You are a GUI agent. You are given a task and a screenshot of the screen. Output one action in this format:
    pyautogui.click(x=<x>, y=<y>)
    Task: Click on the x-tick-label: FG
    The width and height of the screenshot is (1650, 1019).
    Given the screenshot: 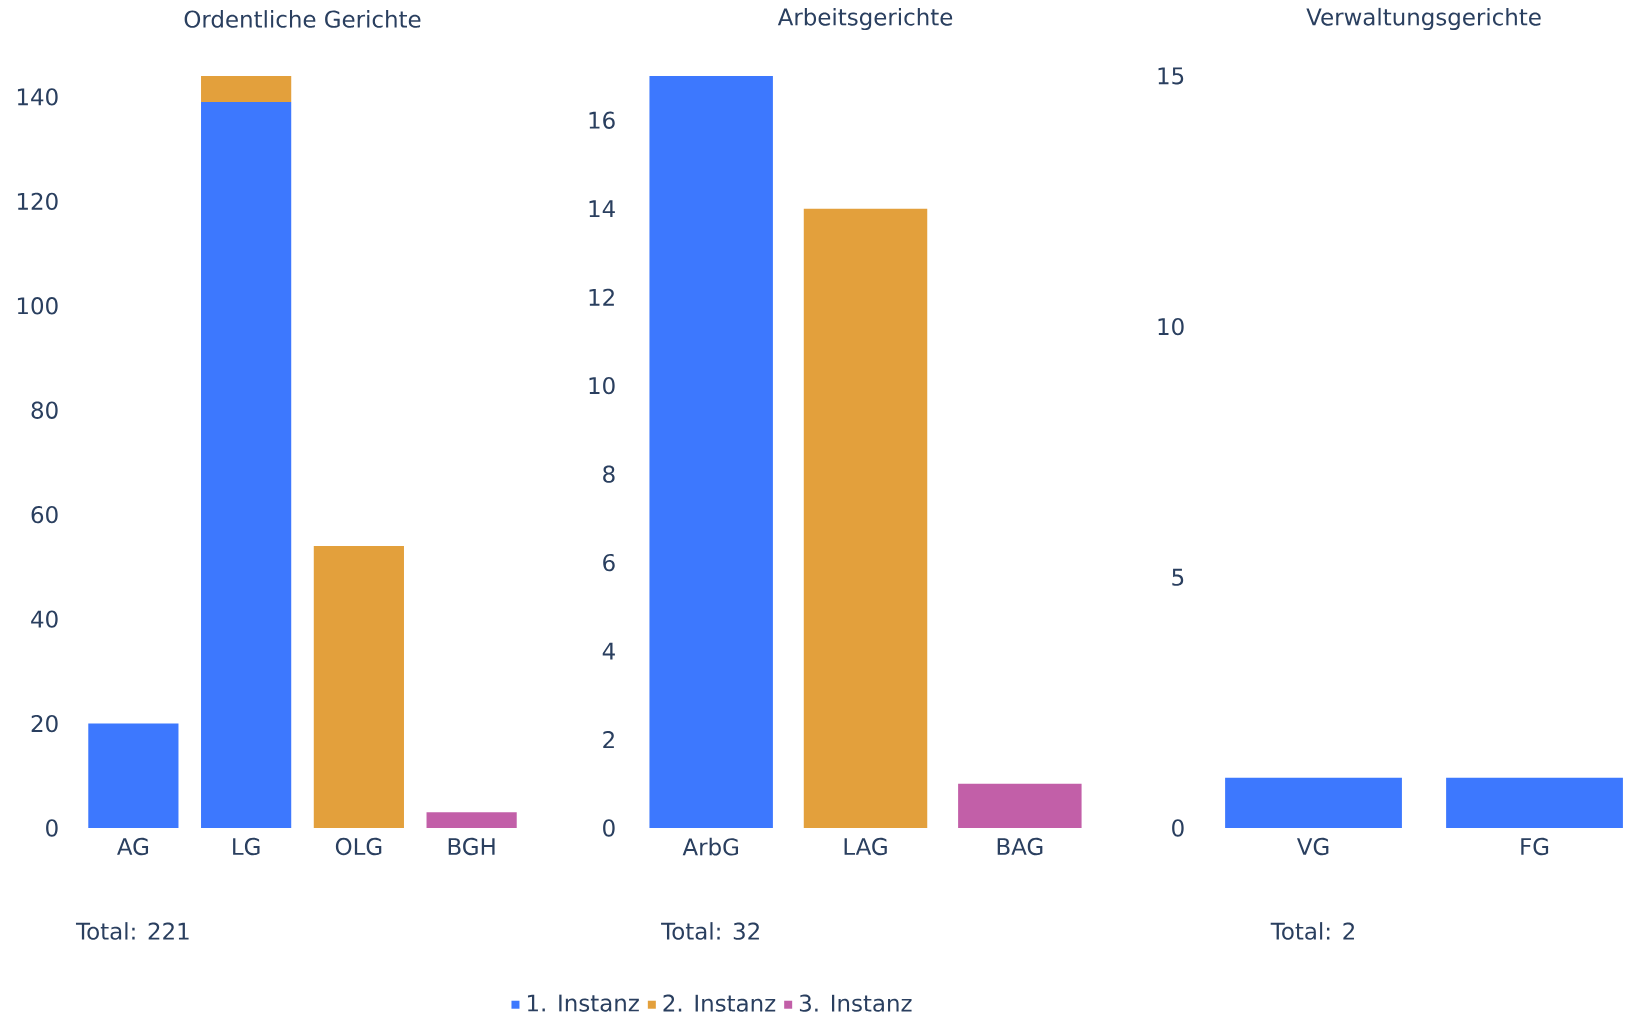 What is the action you would take?
    pyautogui.click(x=1535, y=846)
    